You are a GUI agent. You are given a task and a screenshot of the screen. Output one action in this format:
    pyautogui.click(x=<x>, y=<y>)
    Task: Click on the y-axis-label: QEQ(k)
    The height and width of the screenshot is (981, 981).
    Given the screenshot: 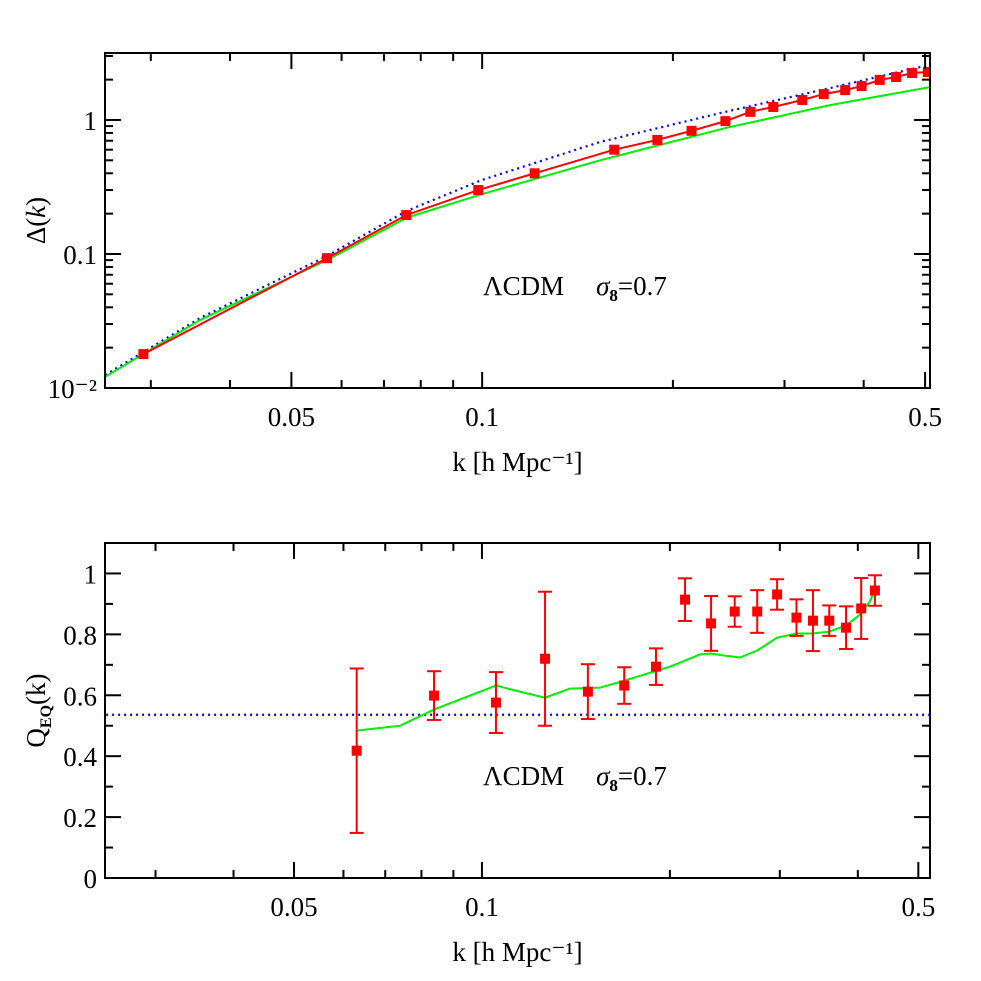 What is the action you would take?
    pyautogui.click(x=38, y=710)
    